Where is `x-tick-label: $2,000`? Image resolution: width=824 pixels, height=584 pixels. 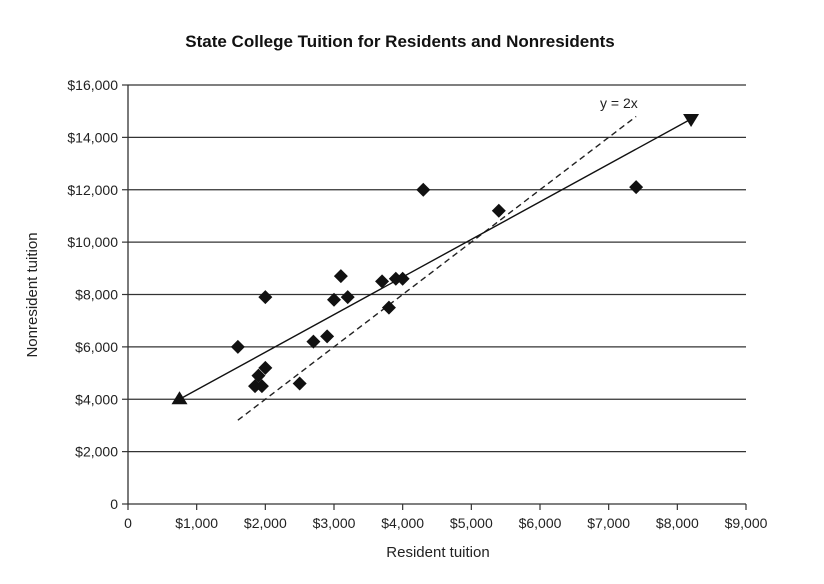
x-tick-label: $2,000 is located at coordinates (265, 523).